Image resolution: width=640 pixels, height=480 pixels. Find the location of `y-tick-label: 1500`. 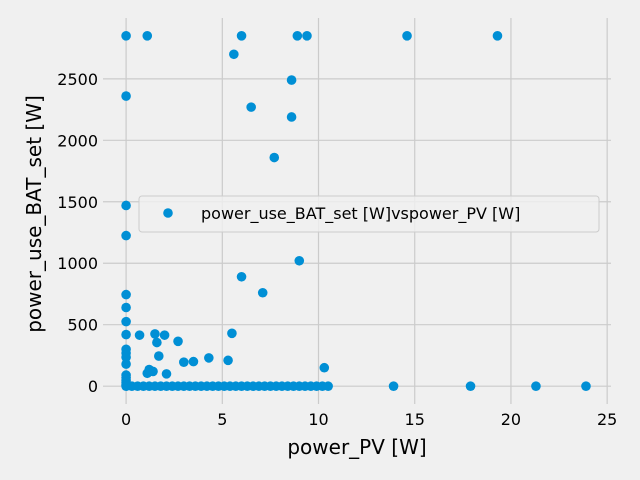

y-tick-label: 1500 is located at coordinates (77, 202).